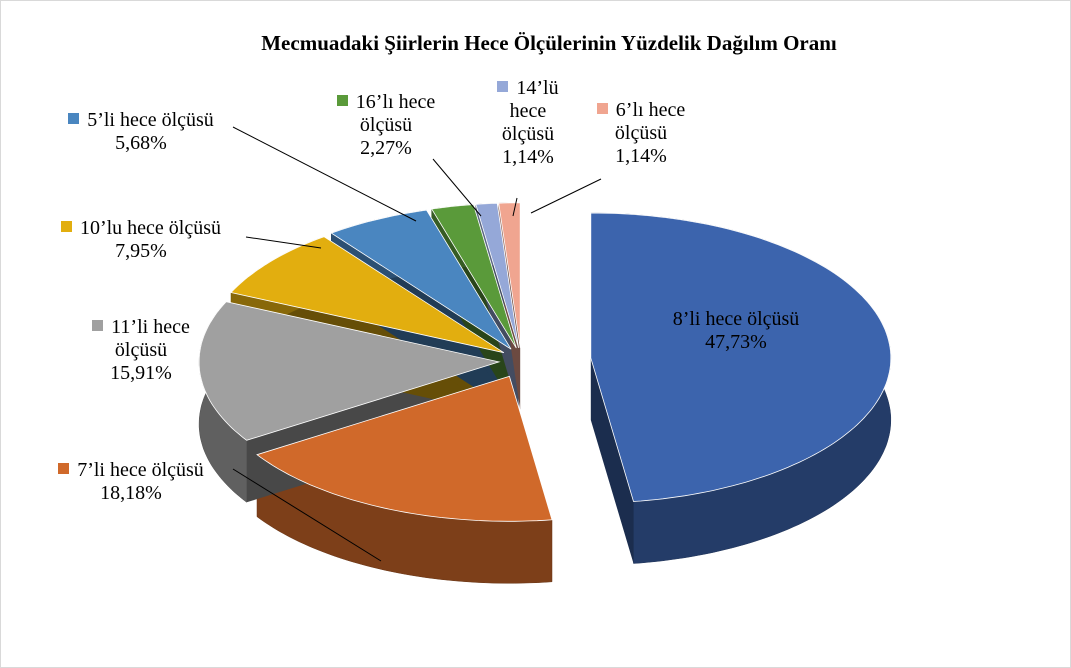 Image resolution: width=1071 pixels, height=668 pixels. Describe the element at coordinates (131, 493) in the screenshot. I see `value-label: 18,18%` at that location.